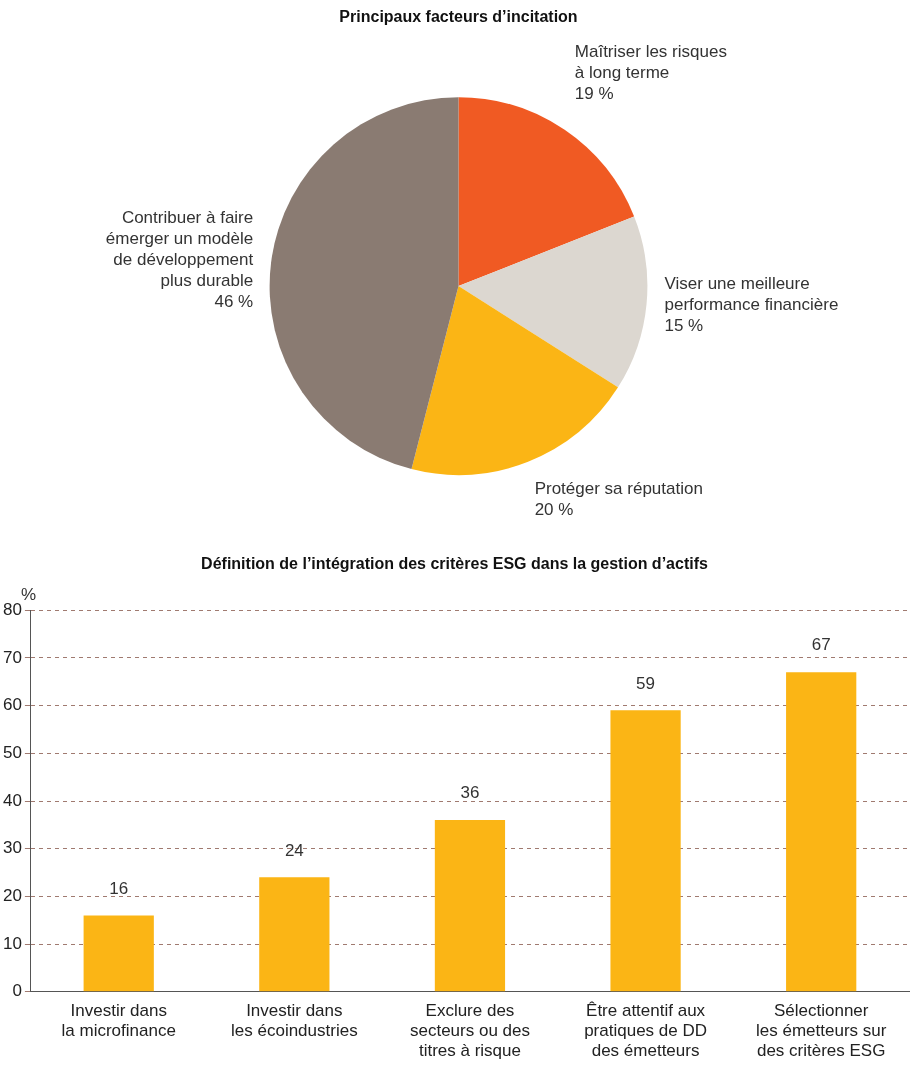 The width and height of the screenshot is (917, 1065). What do you see at coordinates (646, 683) in the screenshot?
I see `data-label: 59` at bounding box center [646, 683].